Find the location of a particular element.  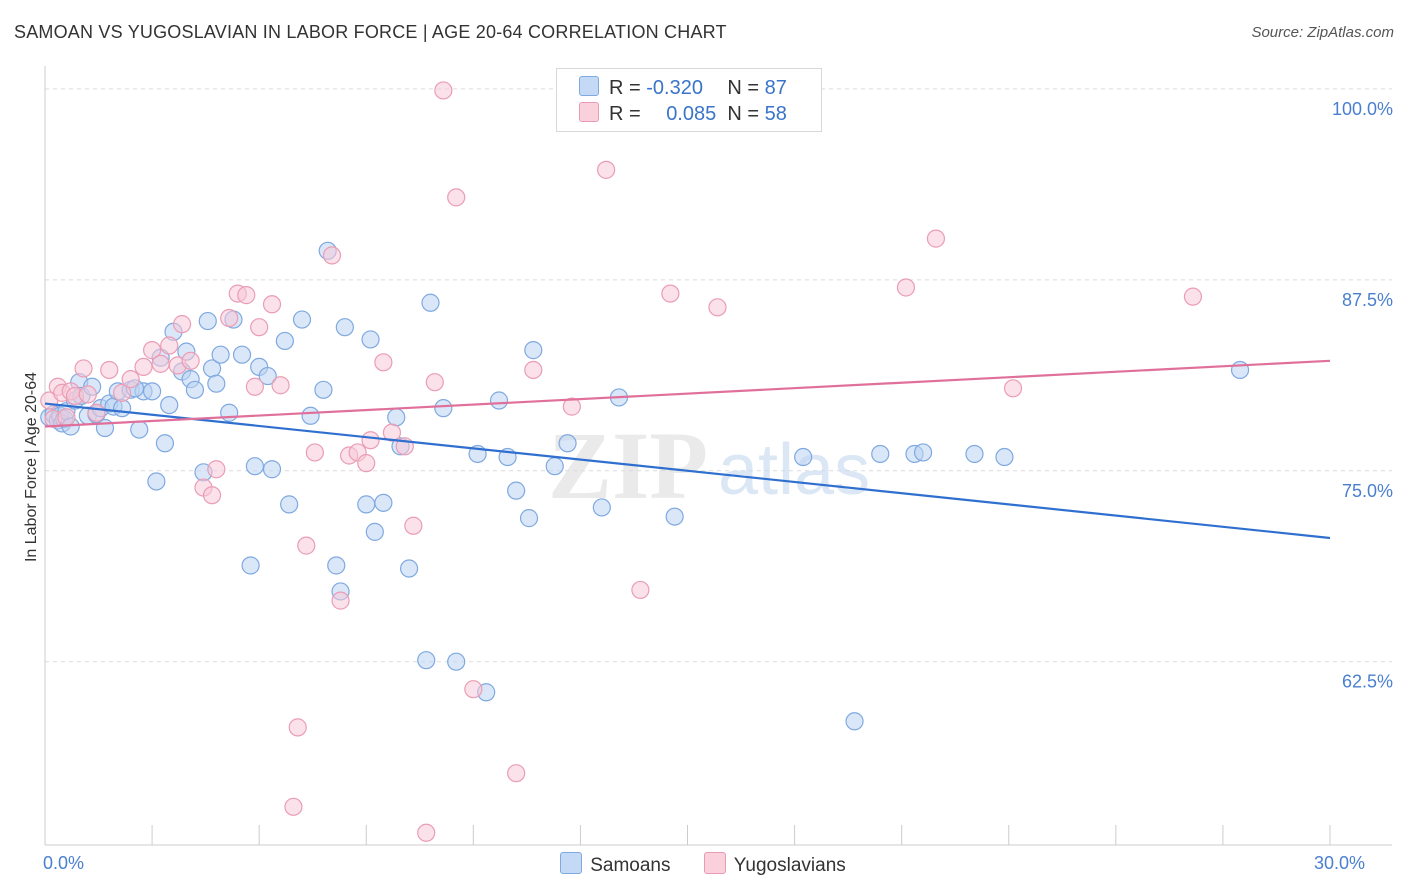

y-tick-label-2: 75.0% is located at coordinates (1367, 491).